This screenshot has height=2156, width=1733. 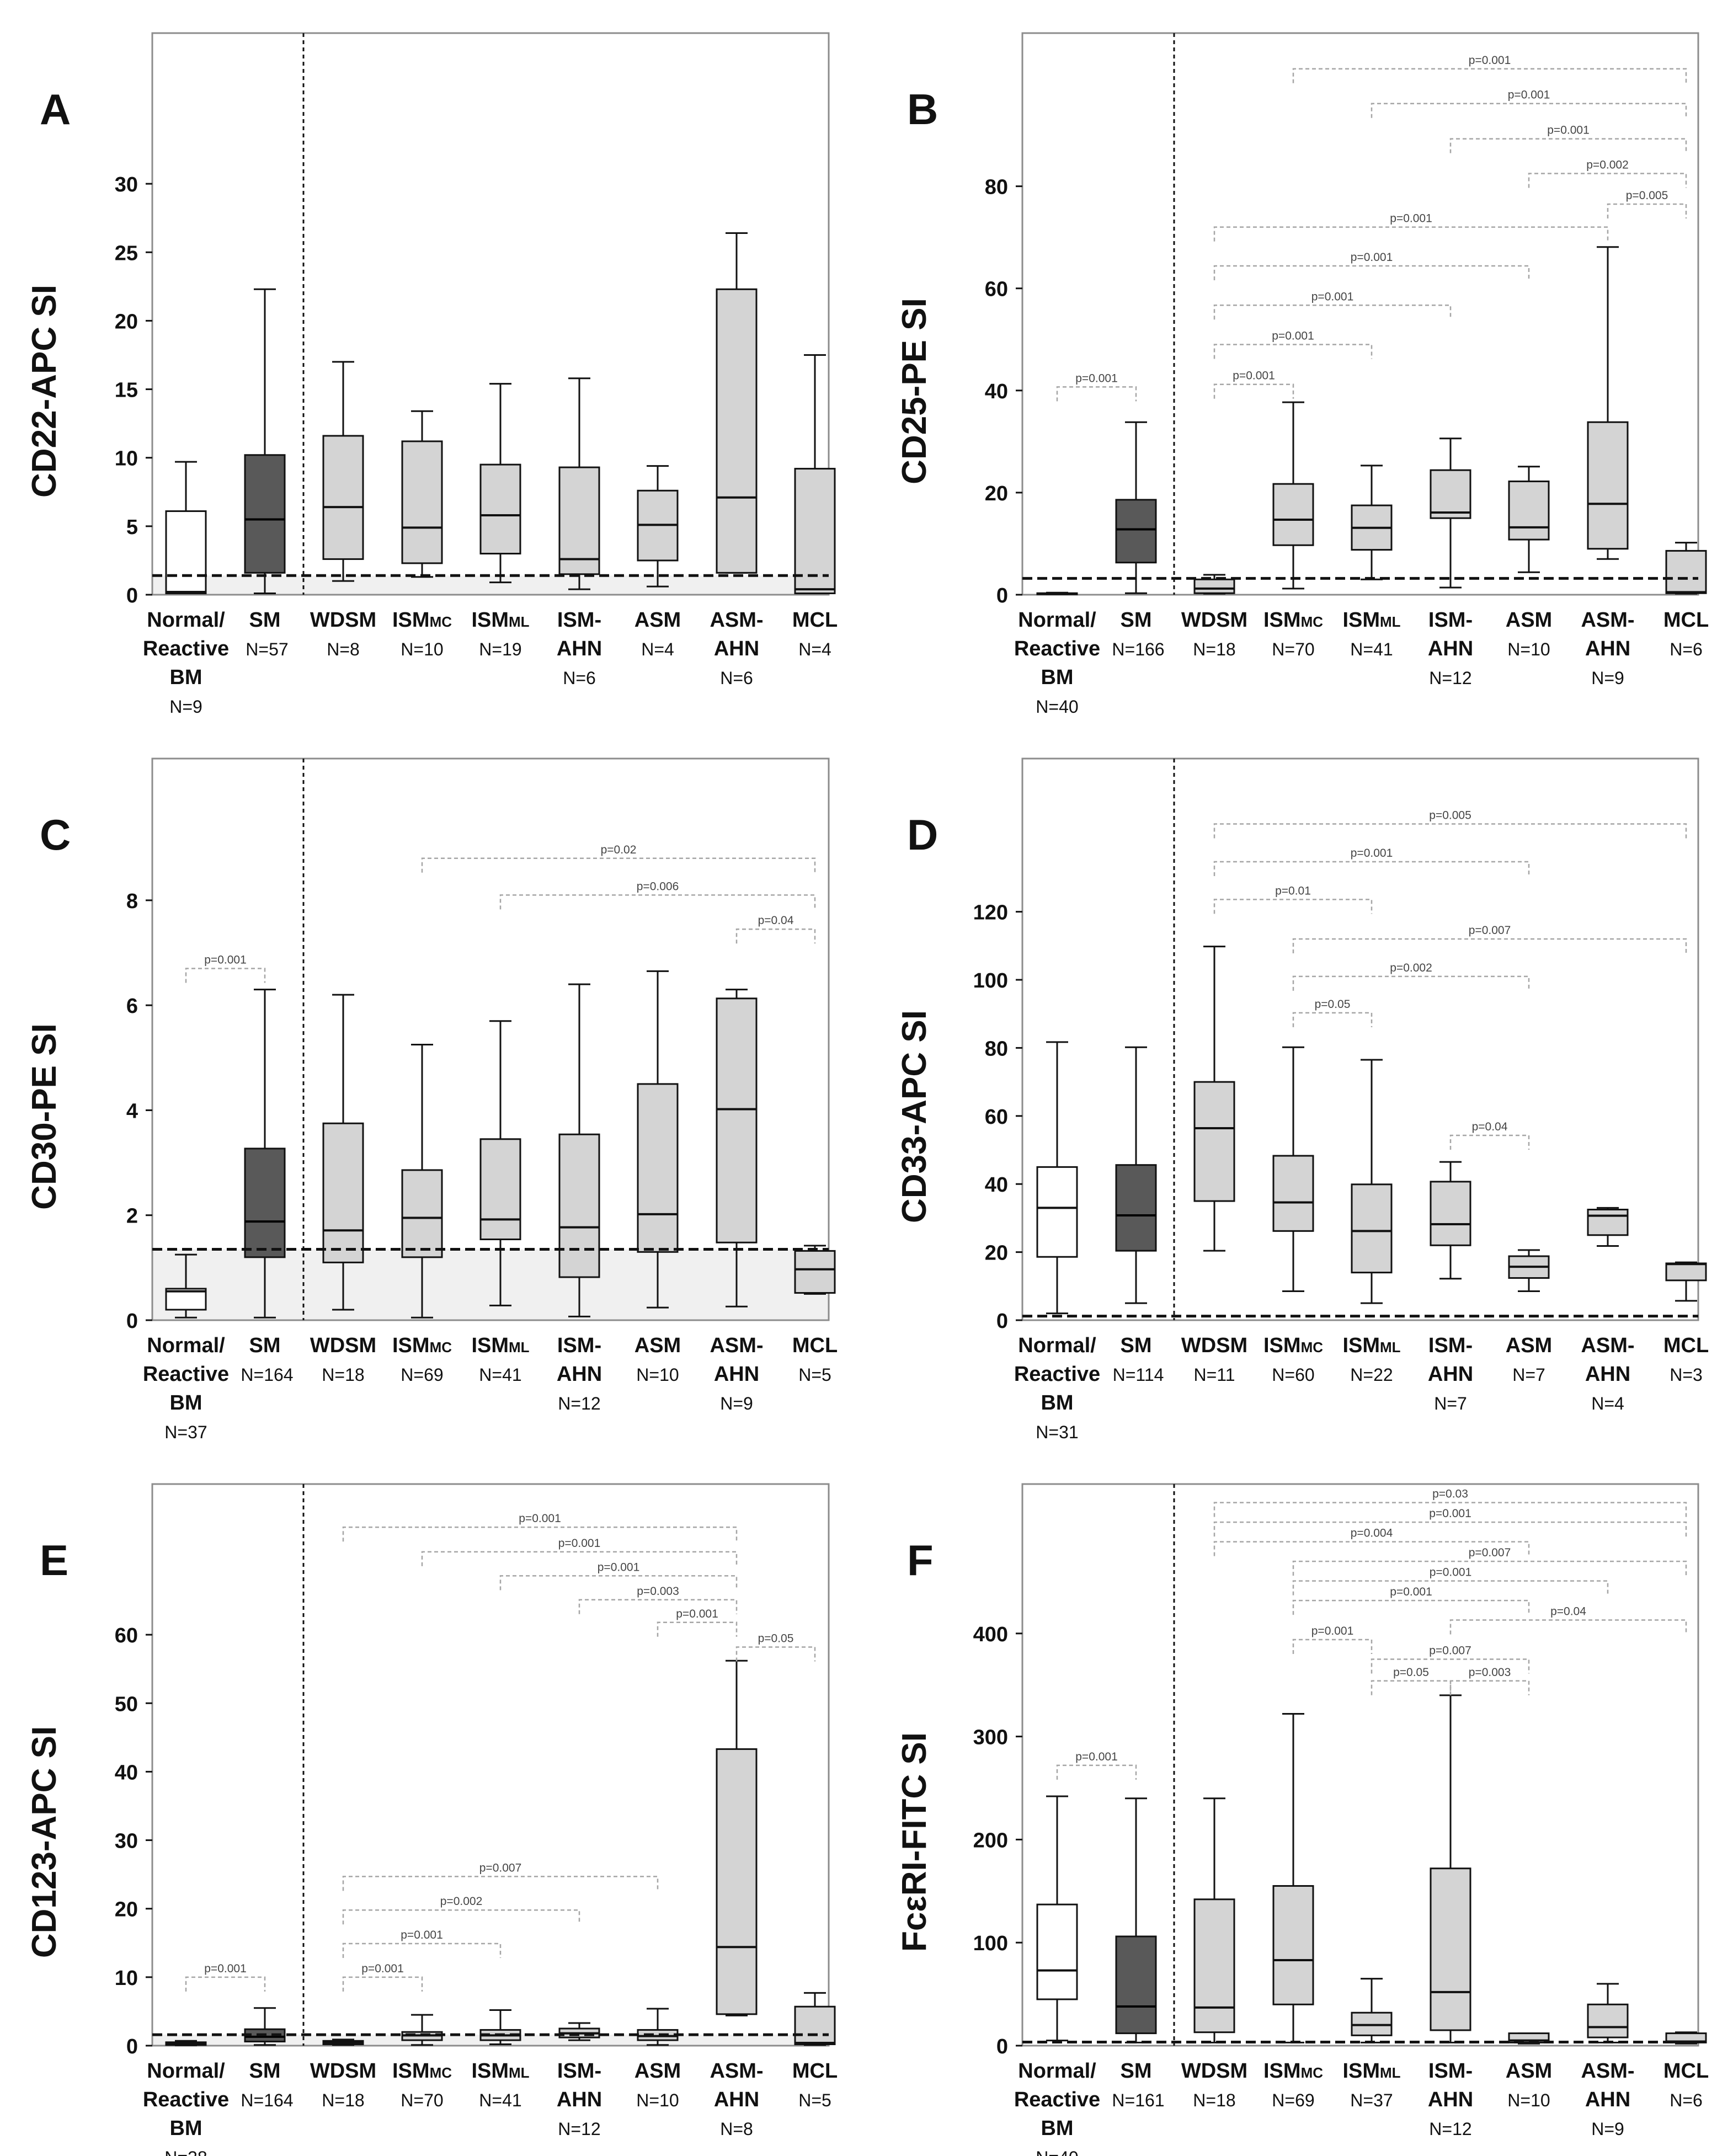 What do you see at coordinates (1490, 1126) in the screenshot?
I see `p-value-label: p=0.04` at bounding box center [1490, 1126].